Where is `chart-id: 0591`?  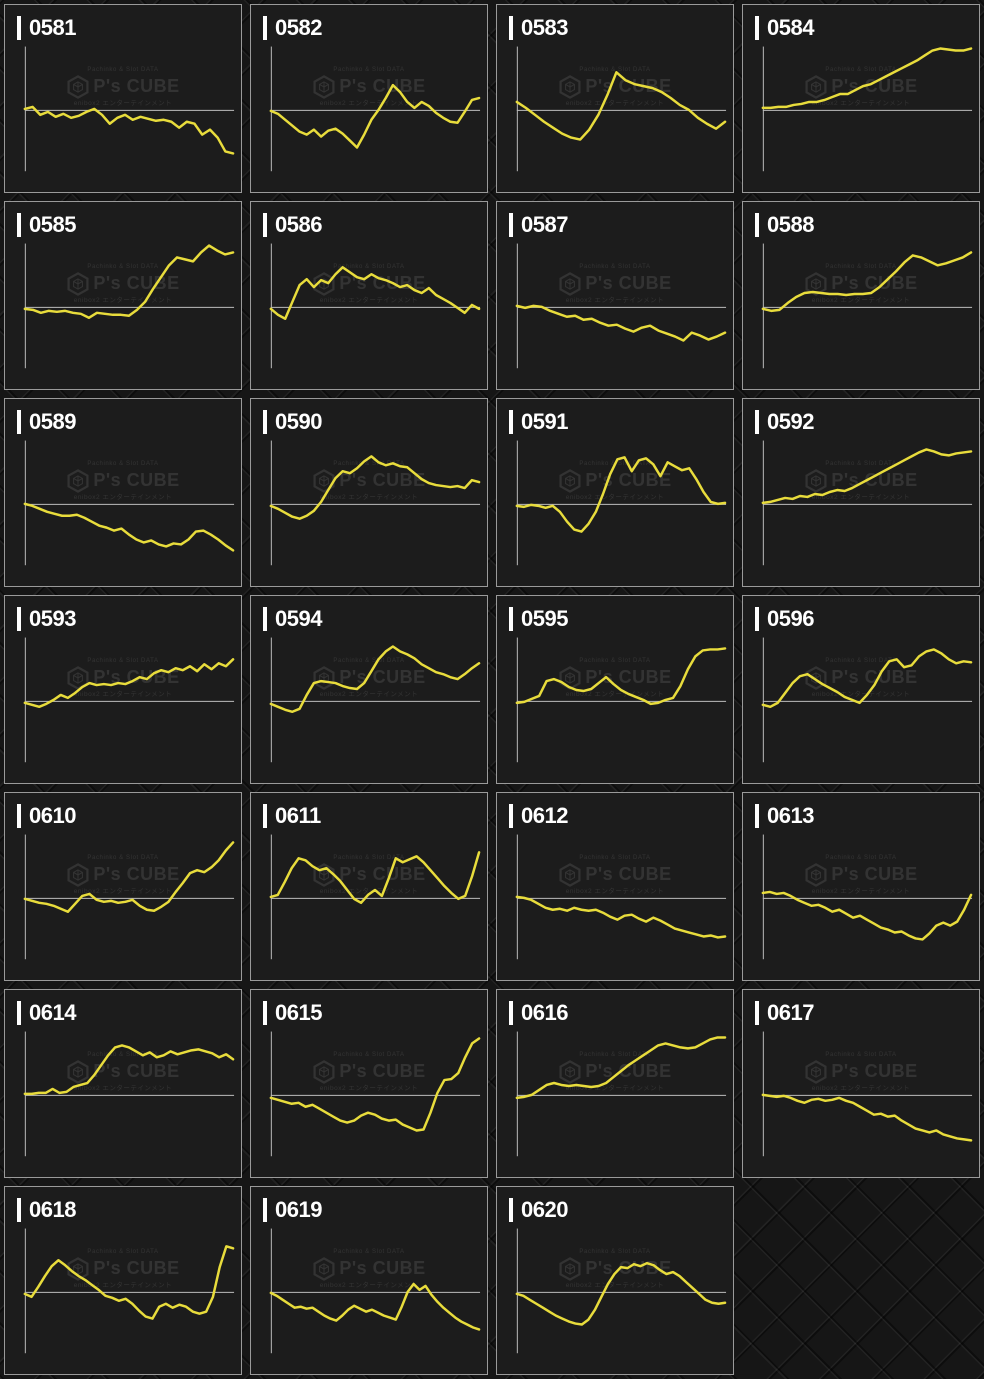
chart-id: 0591 is located at coordinates (544, 421).